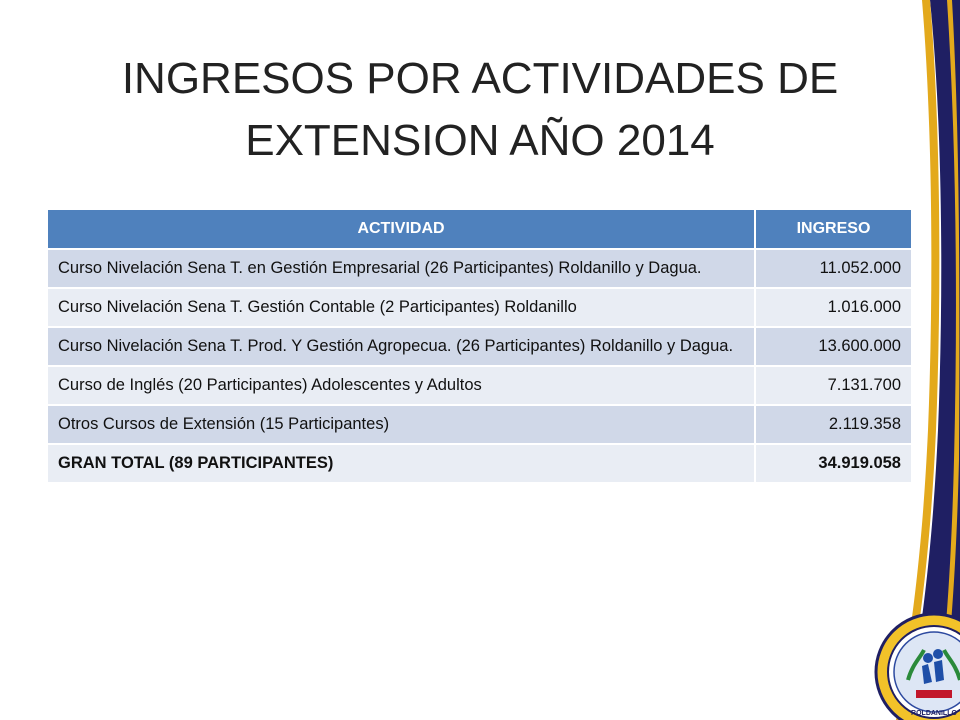 The width and height of the screenshot is (960, 720). Describe the element at coordinates (832, 307) in the screenshot. I see `ingreso-cell: 1.016.000` at that location.